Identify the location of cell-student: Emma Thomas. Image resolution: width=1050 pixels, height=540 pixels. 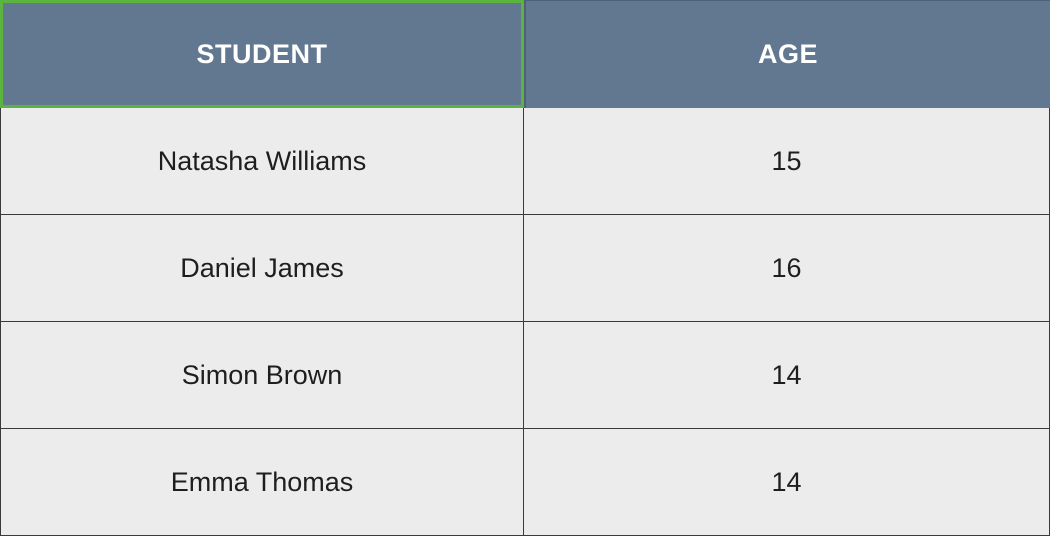
(261, 482).